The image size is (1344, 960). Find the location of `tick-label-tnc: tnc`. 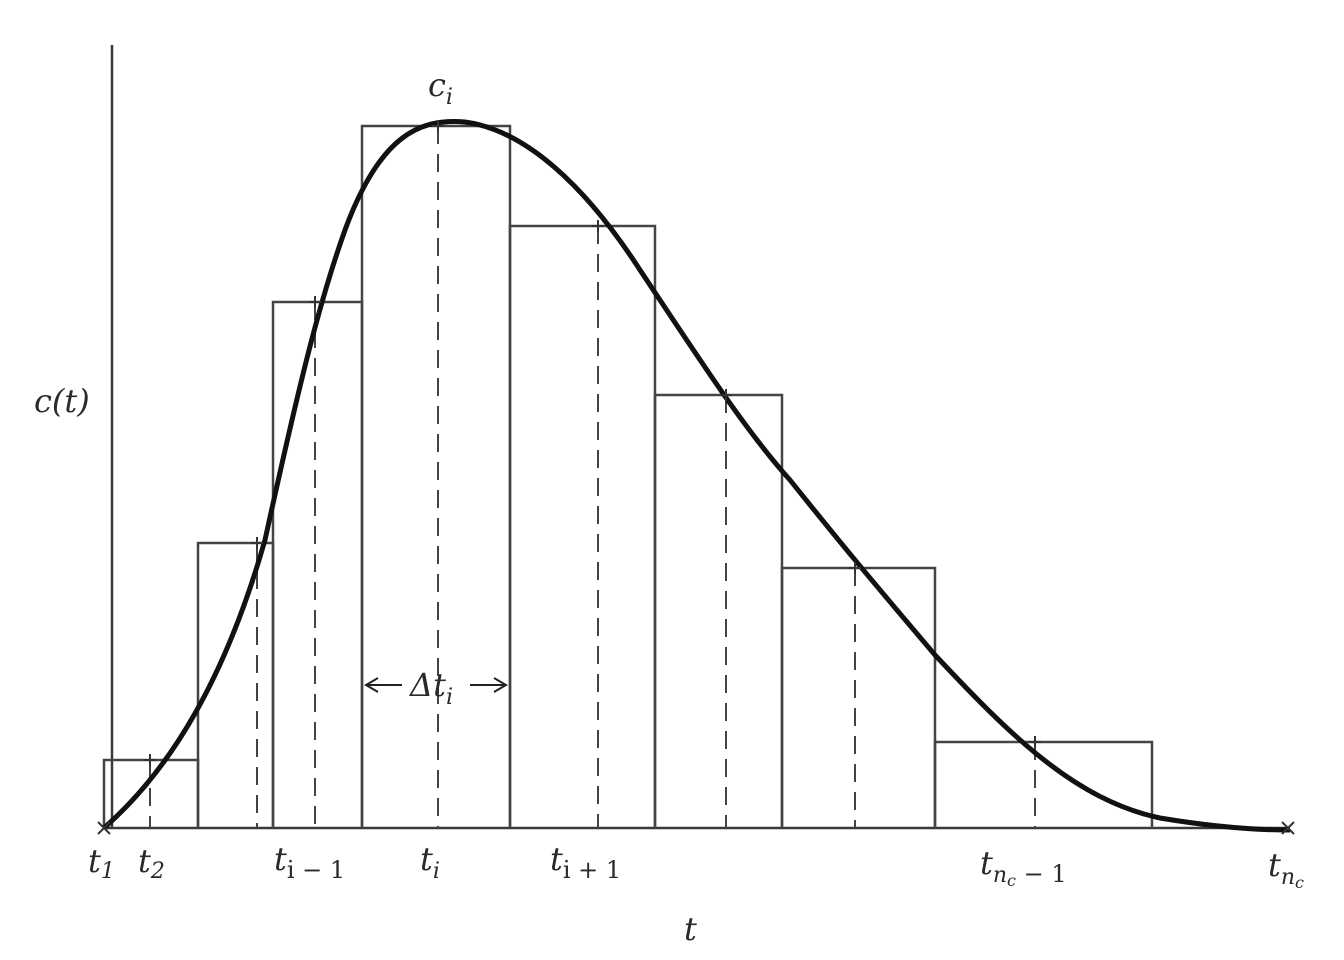

tick-label-tnc: tnc is located at coordinates (1286, 869).